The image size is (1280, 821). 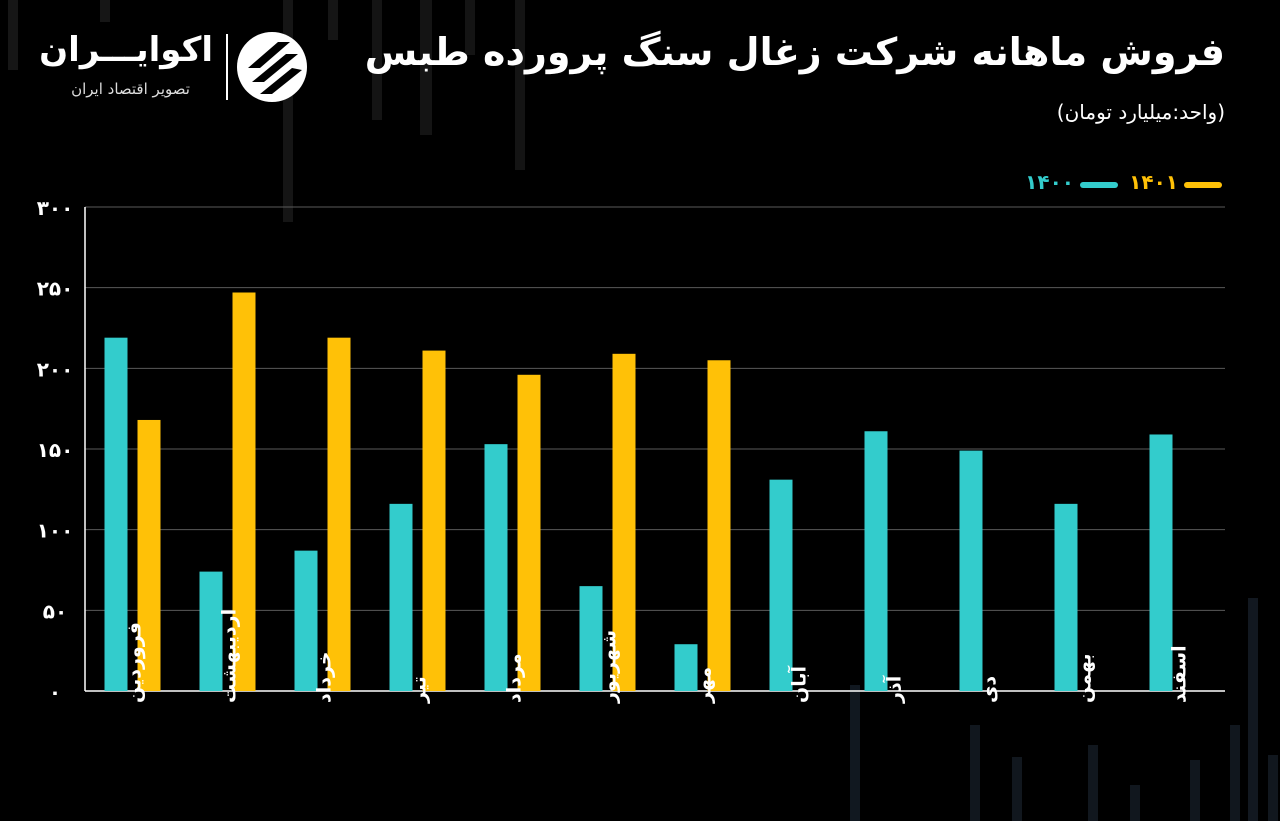 I want to click on y-tick-label: ۱۰۰, so click(x=55, y=531).